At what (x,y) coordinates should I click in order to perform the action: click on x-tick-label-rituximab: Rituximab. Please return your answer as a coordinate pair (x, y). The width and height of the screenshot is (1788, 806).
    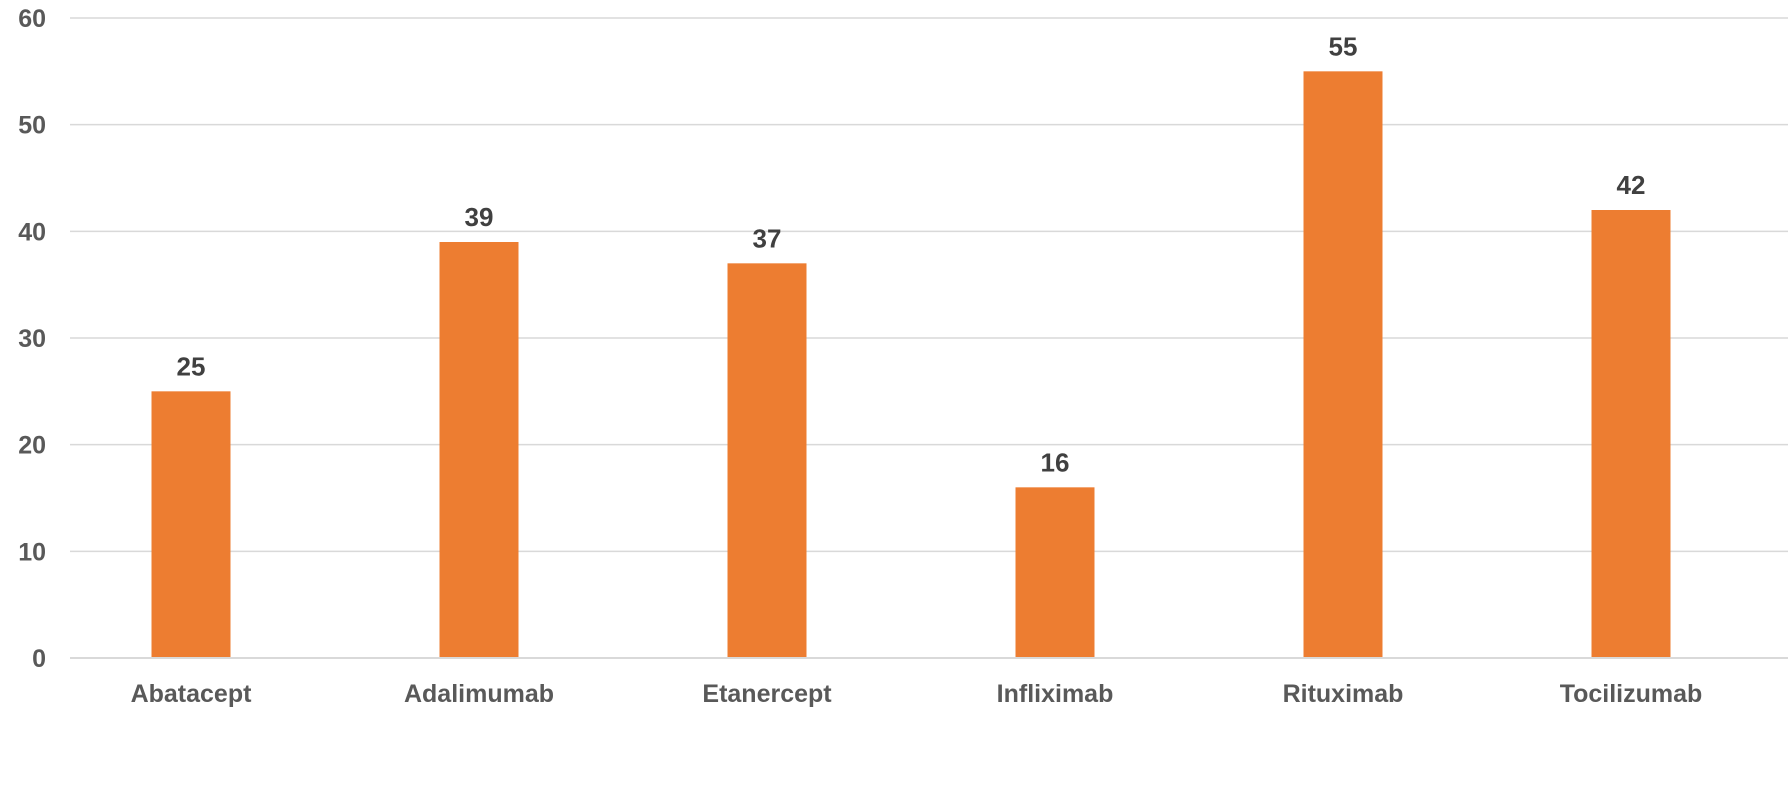
    Looking at the image, I should click on (1343, 694).